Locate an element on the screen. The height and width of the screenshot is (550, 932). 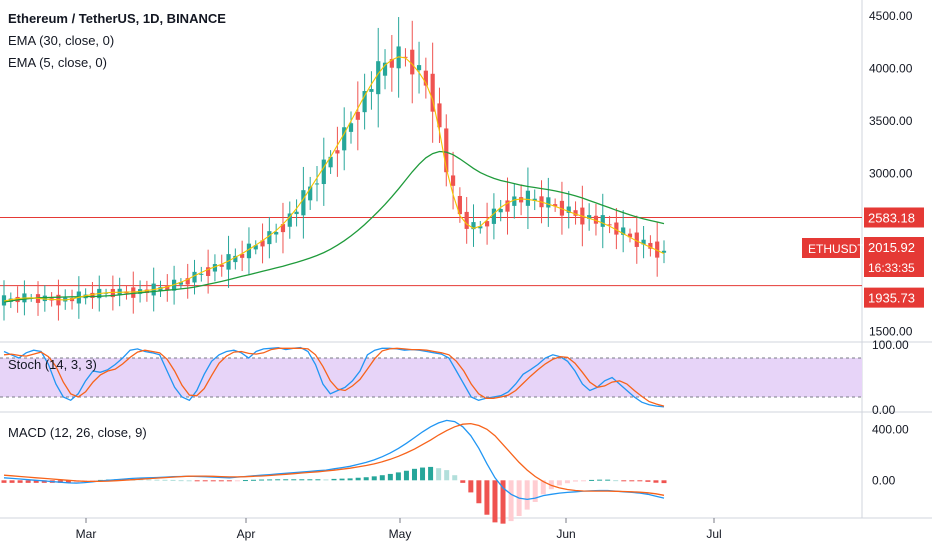
stoch-d-line is located at coordinates (334, 377).